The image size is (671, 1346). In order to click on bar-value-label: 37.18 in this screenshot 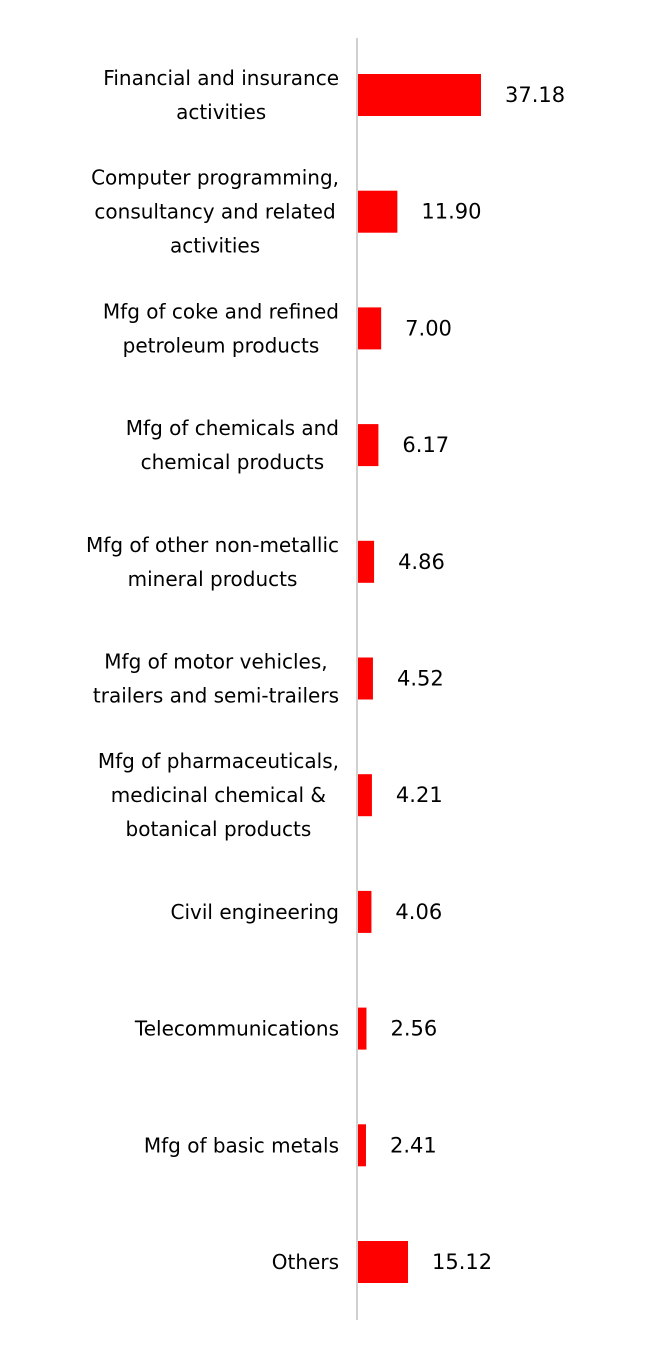, I will do `click(535, 95)`.